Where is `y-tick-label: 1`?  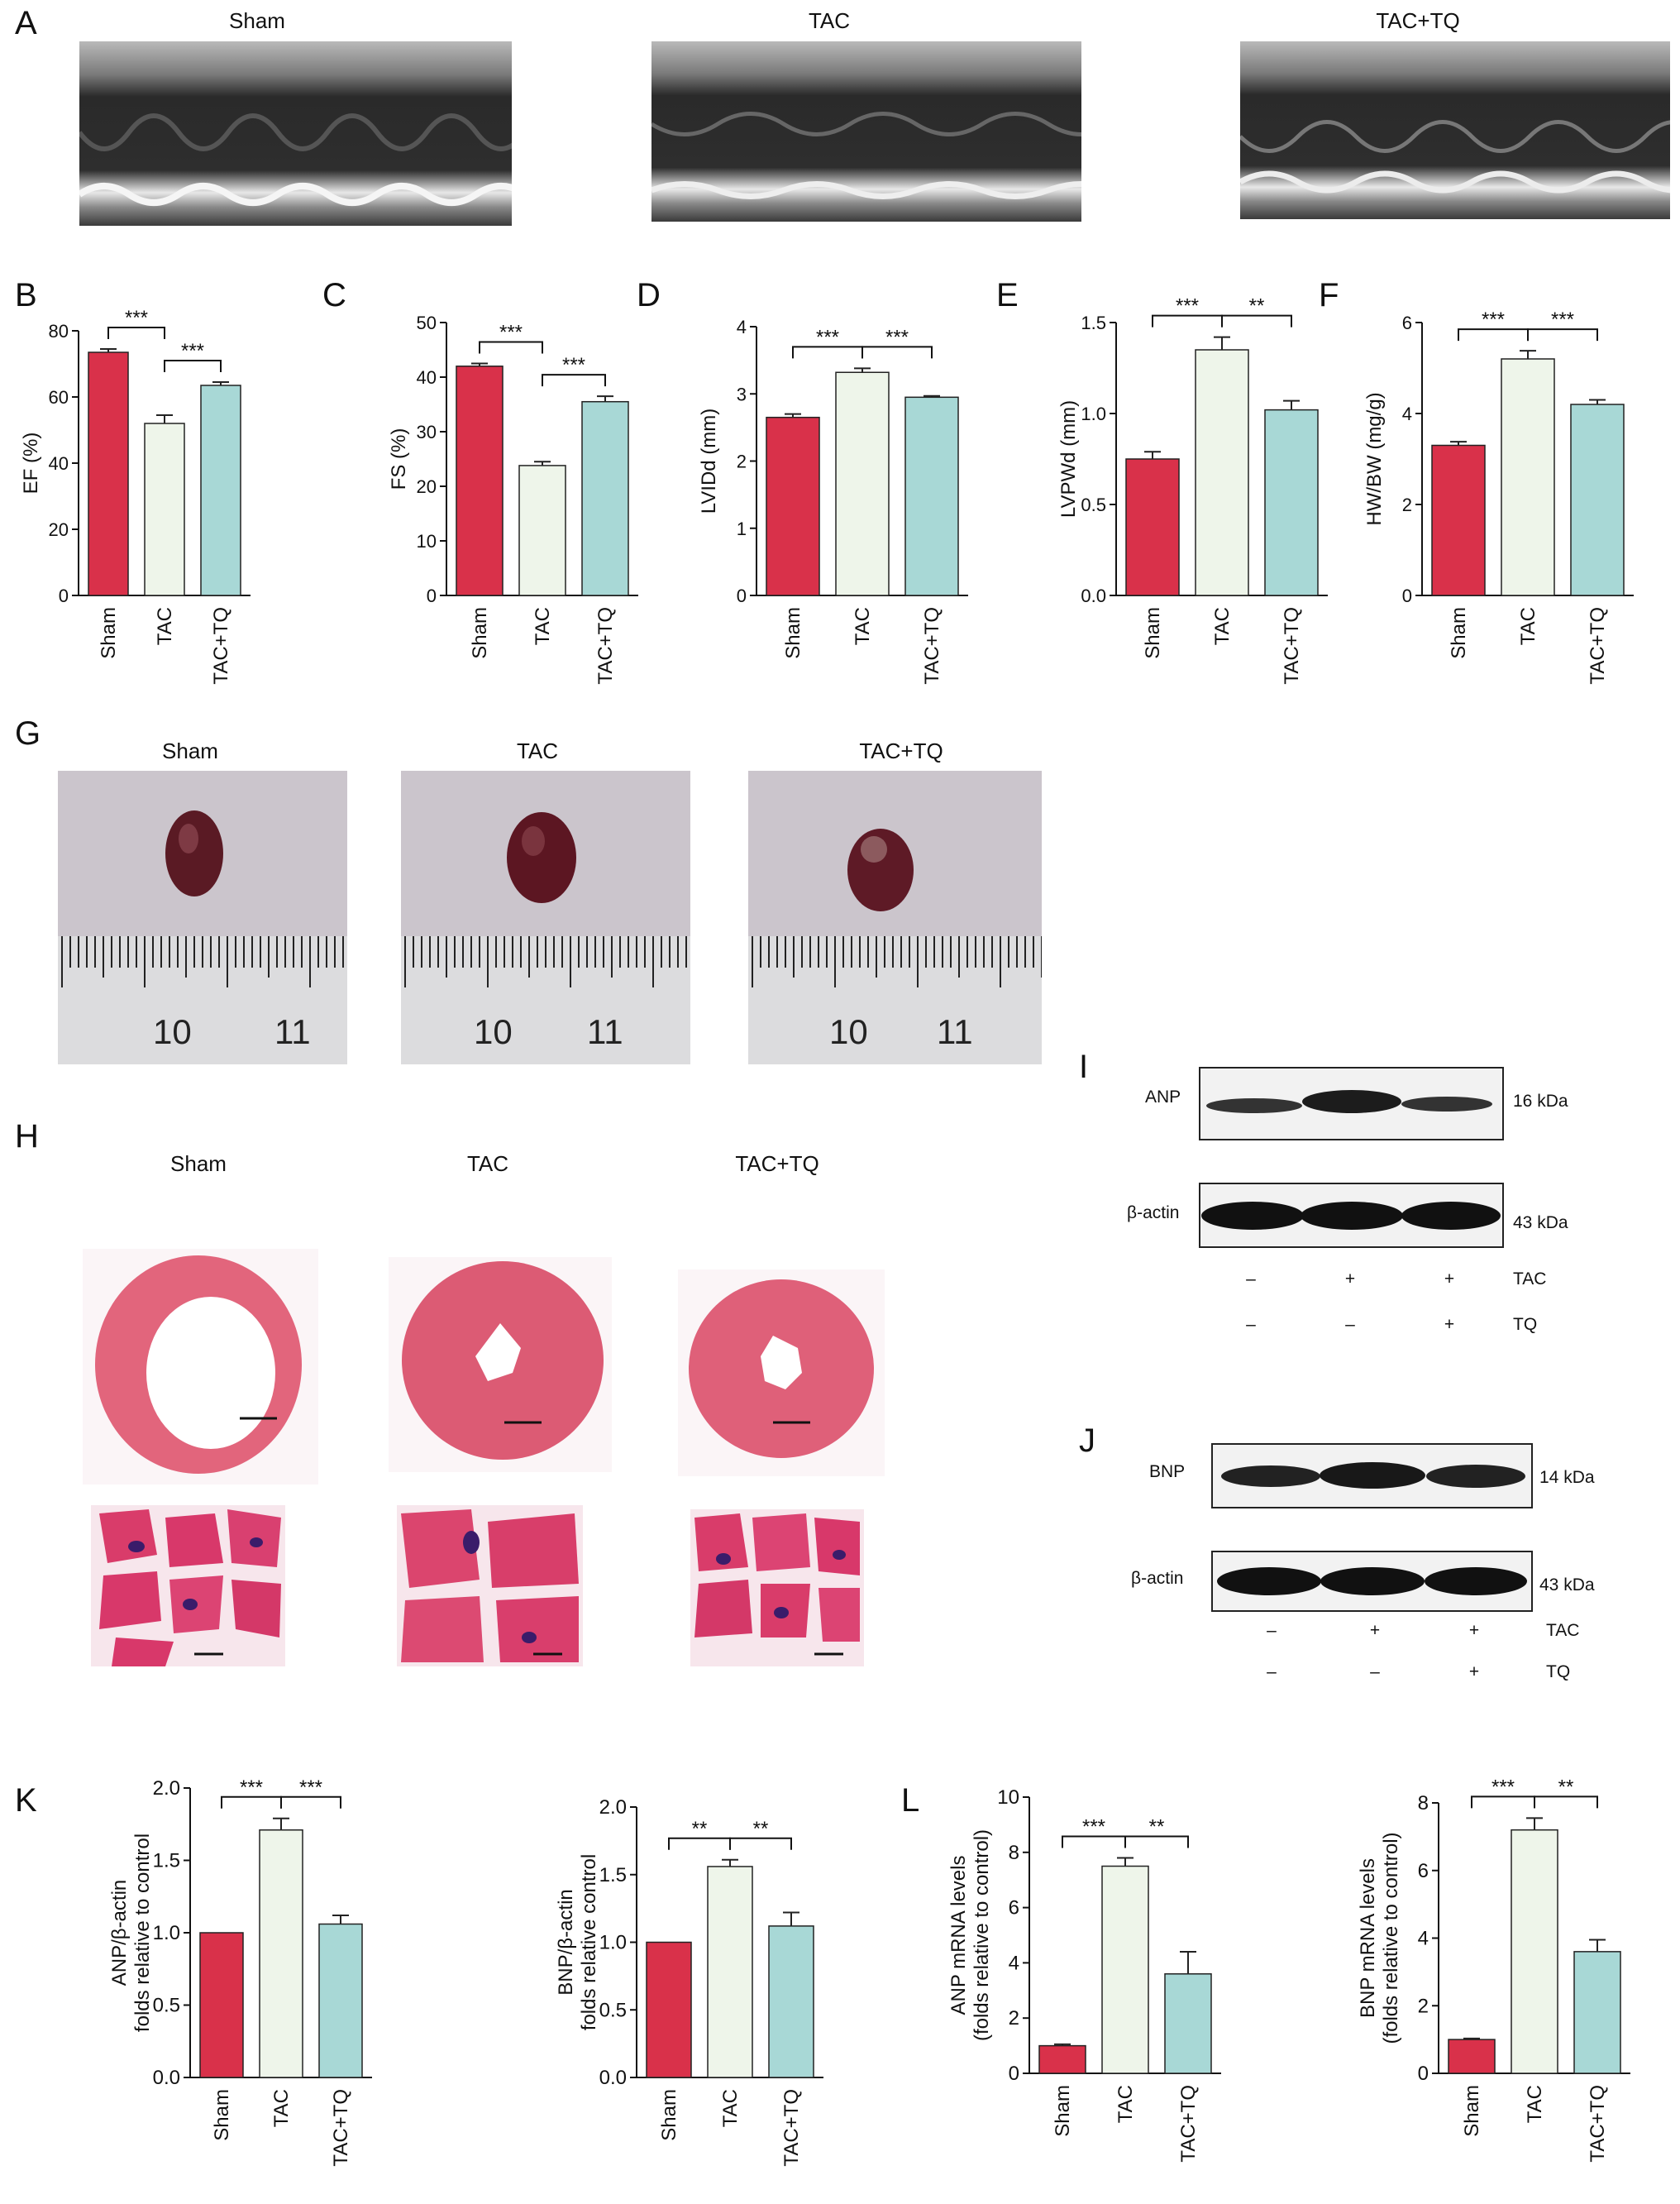
y-tick-label: 1 is located at coordinates (742, 529).